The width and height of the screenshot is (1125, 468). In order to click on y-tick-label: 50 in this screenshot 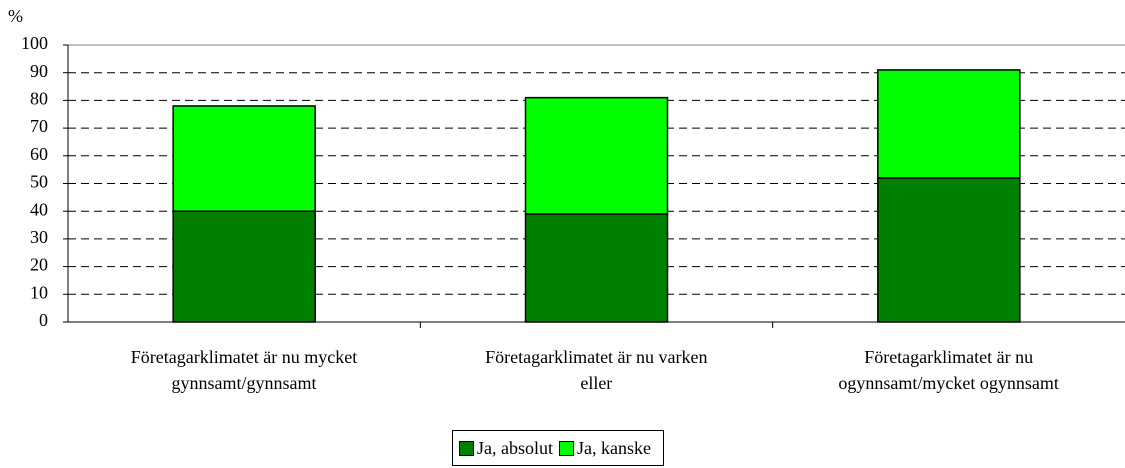, I will do `click(39, 182)`.